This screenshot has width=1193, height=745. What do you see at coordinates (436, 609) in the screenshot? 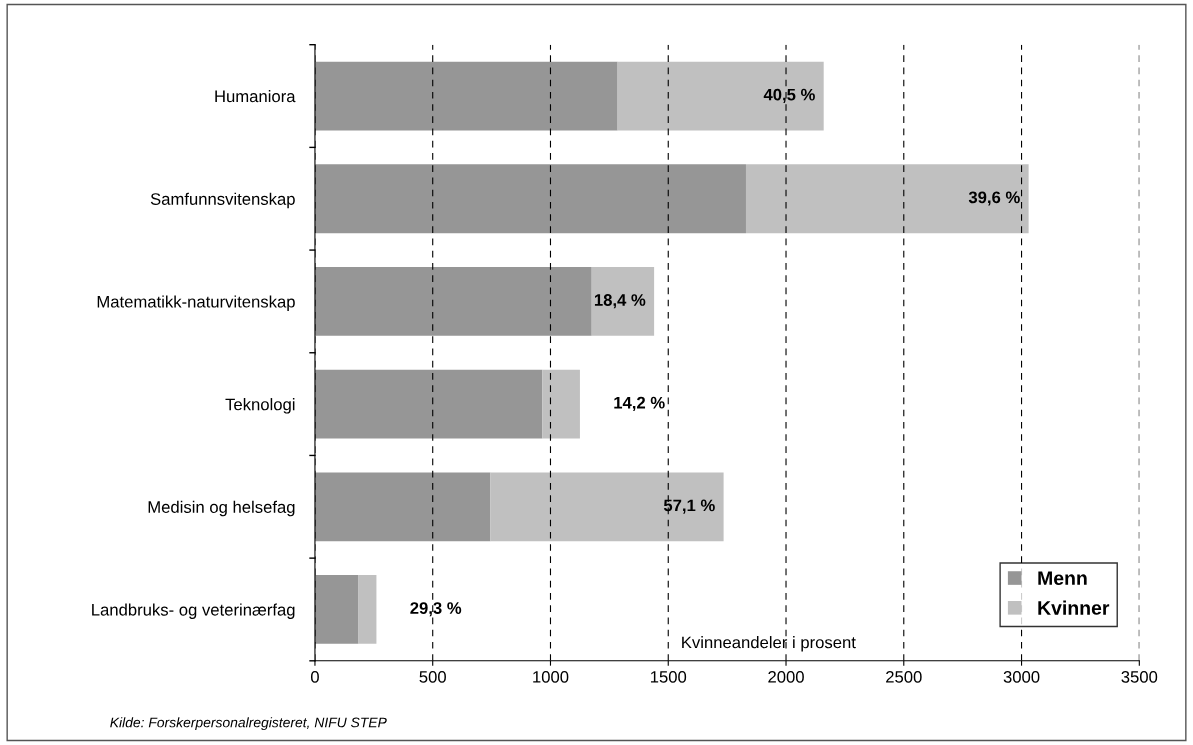
I see `annotation: 29,3 %` at bounding box center [436, 609].